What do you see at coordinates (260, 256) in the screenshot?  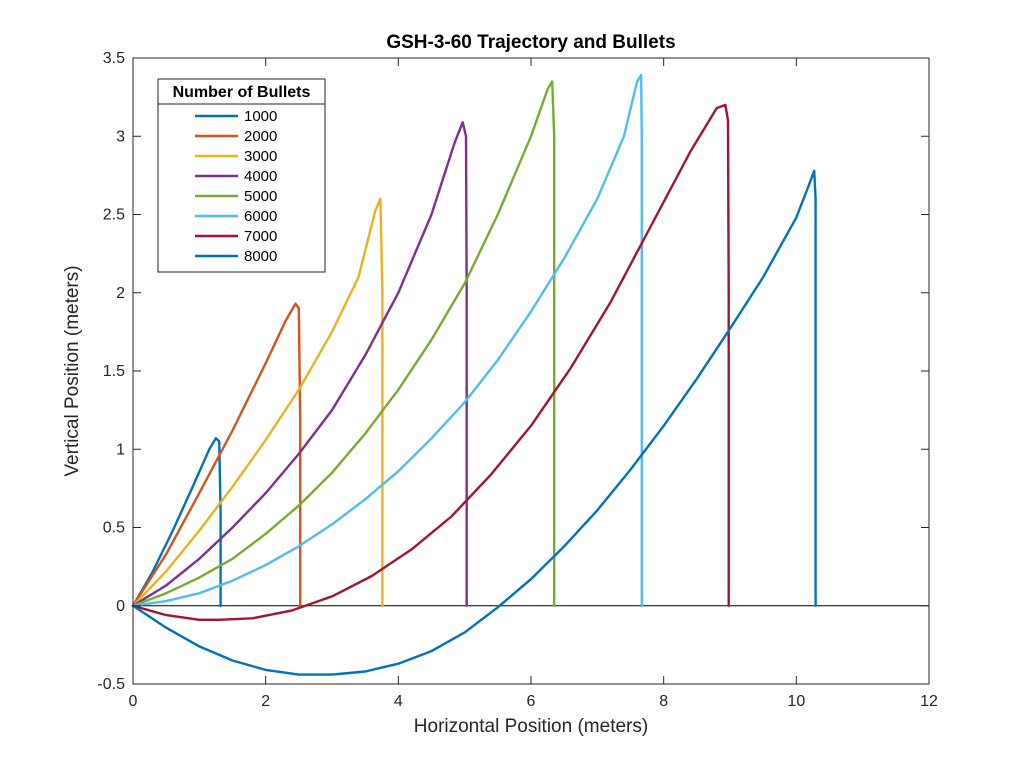 I see `legend-label-8000: 8000` at bounding box center [260, 256].